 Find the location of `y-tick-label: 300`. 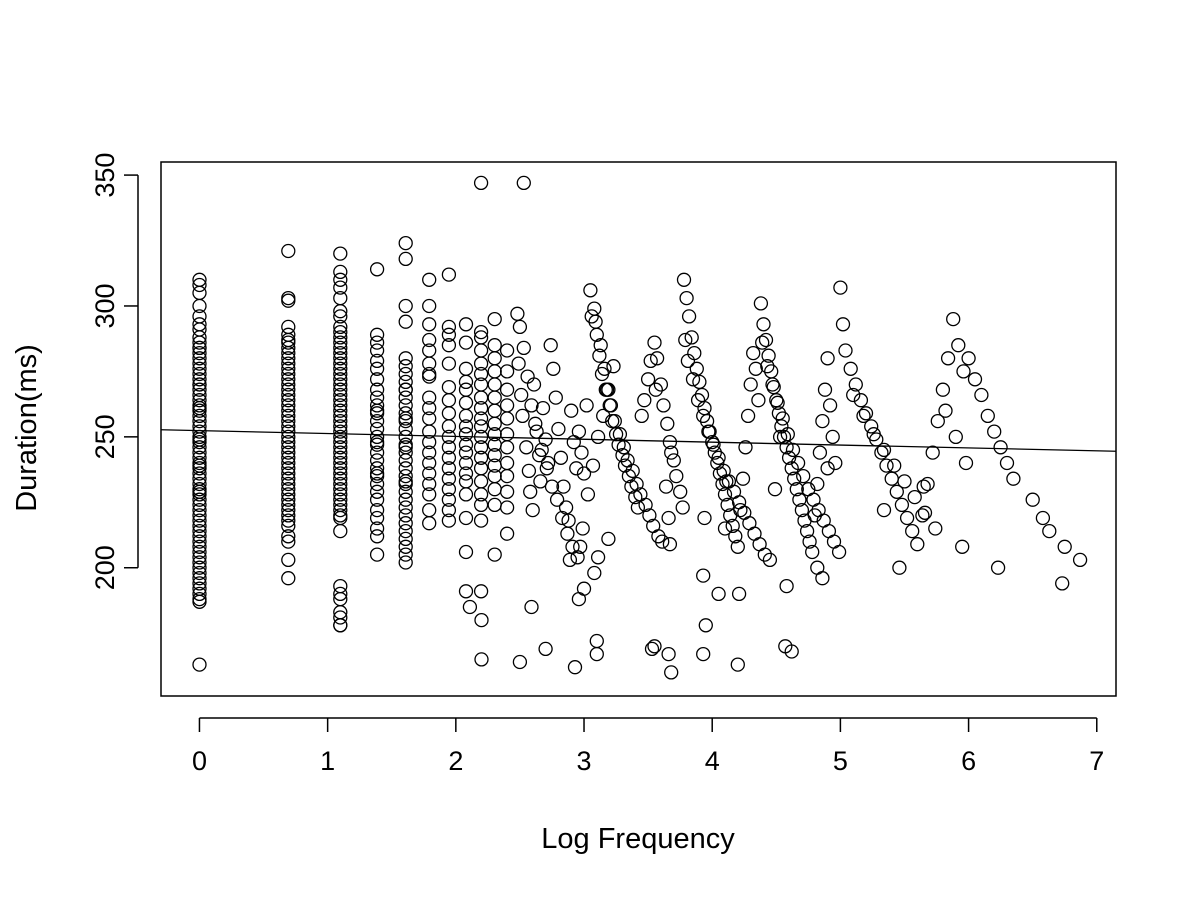

y-tick-label: 300 is located at coordinates (105, 305).